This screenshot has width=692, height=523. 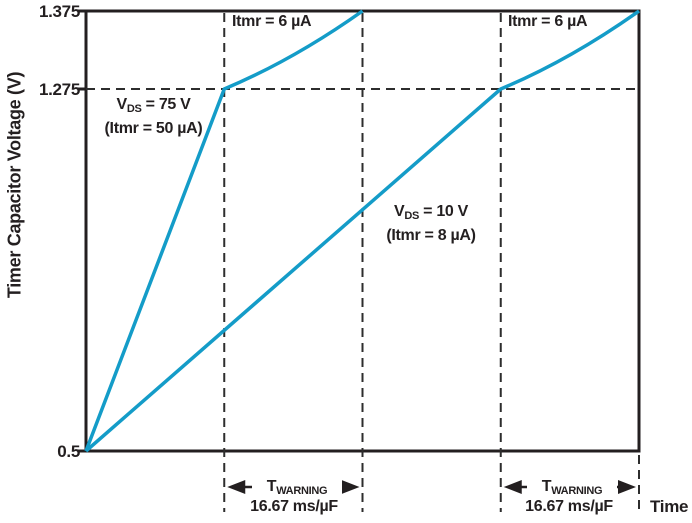 I want to click on vds10-subscript: DS, so click(x=411, y=216).